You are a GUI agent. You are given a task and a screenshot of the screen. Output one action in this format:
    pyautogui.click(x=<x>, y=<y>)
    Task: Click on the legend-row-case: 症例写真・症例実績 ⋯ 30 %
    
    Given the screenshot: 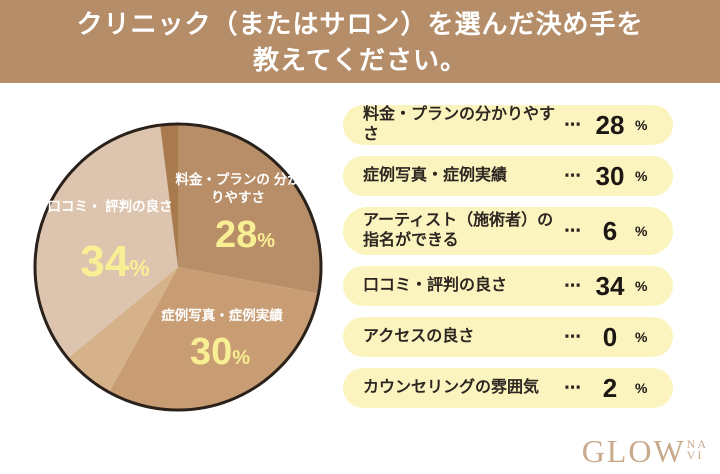 What is the action you would take?
    pyautogui.click(x=508, y=176)
    